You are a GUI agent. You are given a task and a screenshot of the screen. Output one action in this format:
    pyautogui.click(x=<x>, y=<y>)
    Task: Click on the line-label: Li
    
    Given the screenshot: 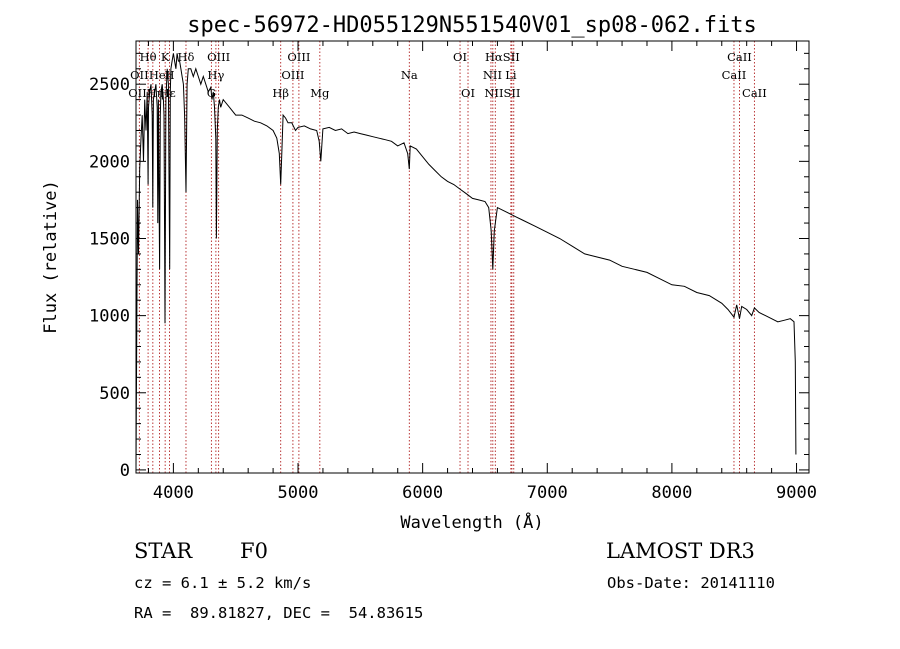 What is the action you would take?
    pyautogui.click(x=511, y=75)
    